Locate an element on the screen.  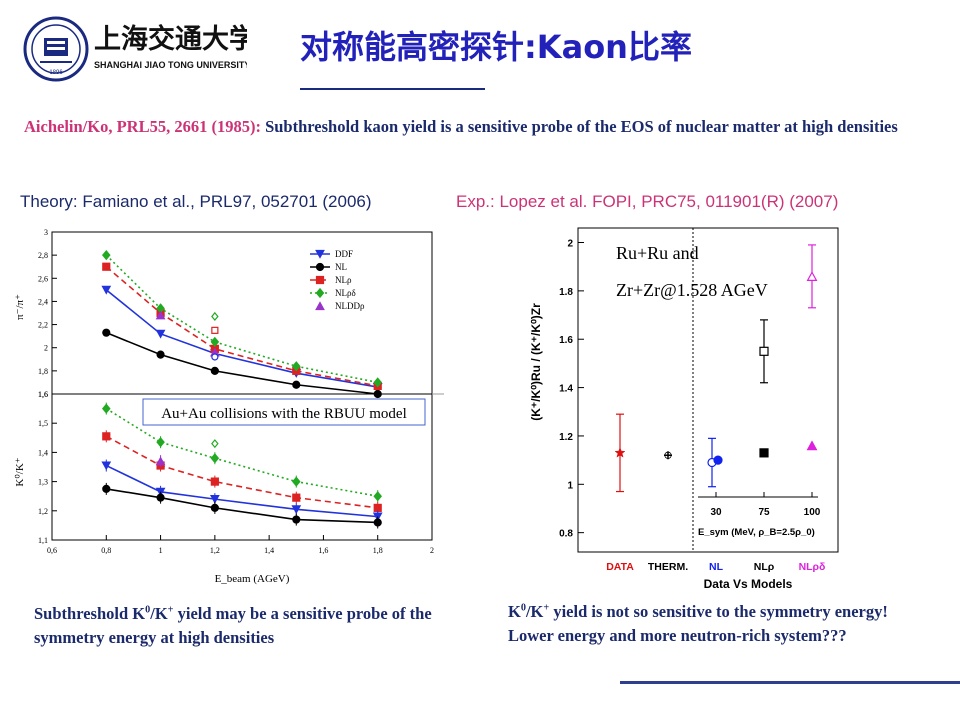
category-label: NL is located at coordinates (716, 567).